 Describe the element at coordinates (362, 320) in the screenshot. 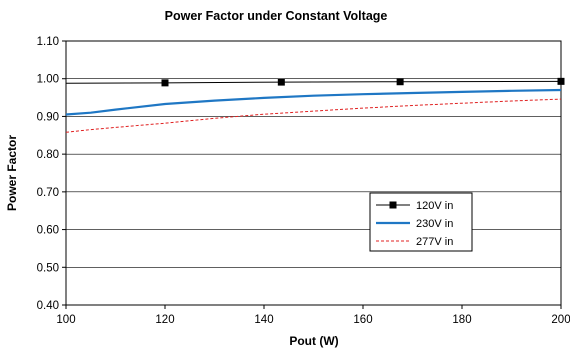

I see `x-tick-label: 160` at that location.